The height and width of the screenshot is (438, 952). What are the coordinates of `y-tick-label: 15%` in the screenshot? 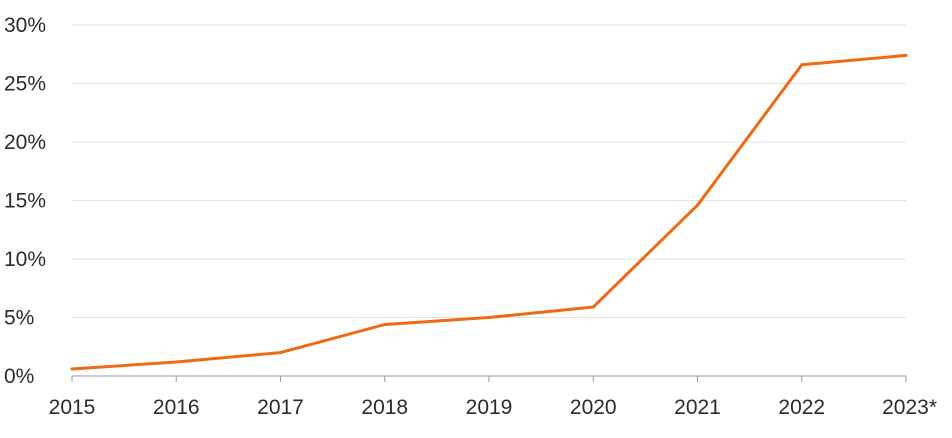 It's located at (25, 201).